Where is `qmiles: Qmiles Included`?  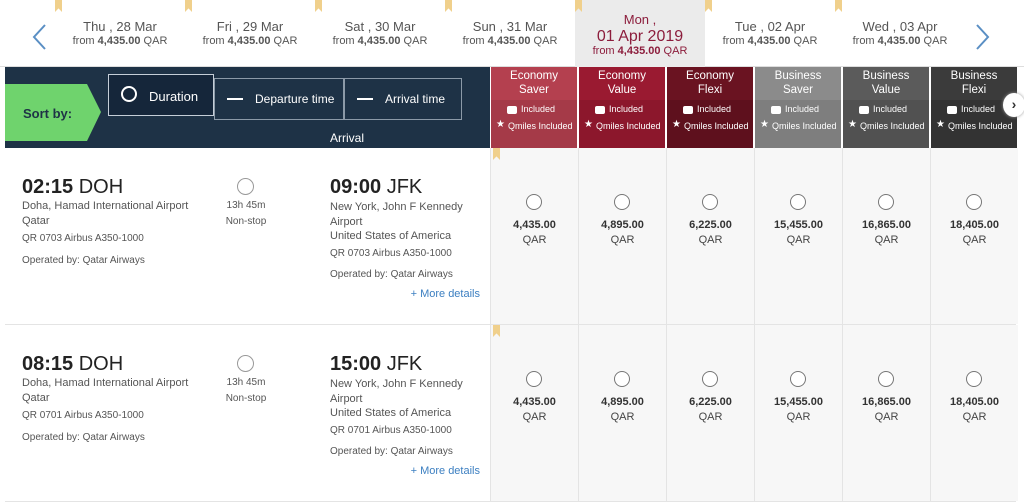 qmiles: Qmiles Included is located at coordinates (628, 126).